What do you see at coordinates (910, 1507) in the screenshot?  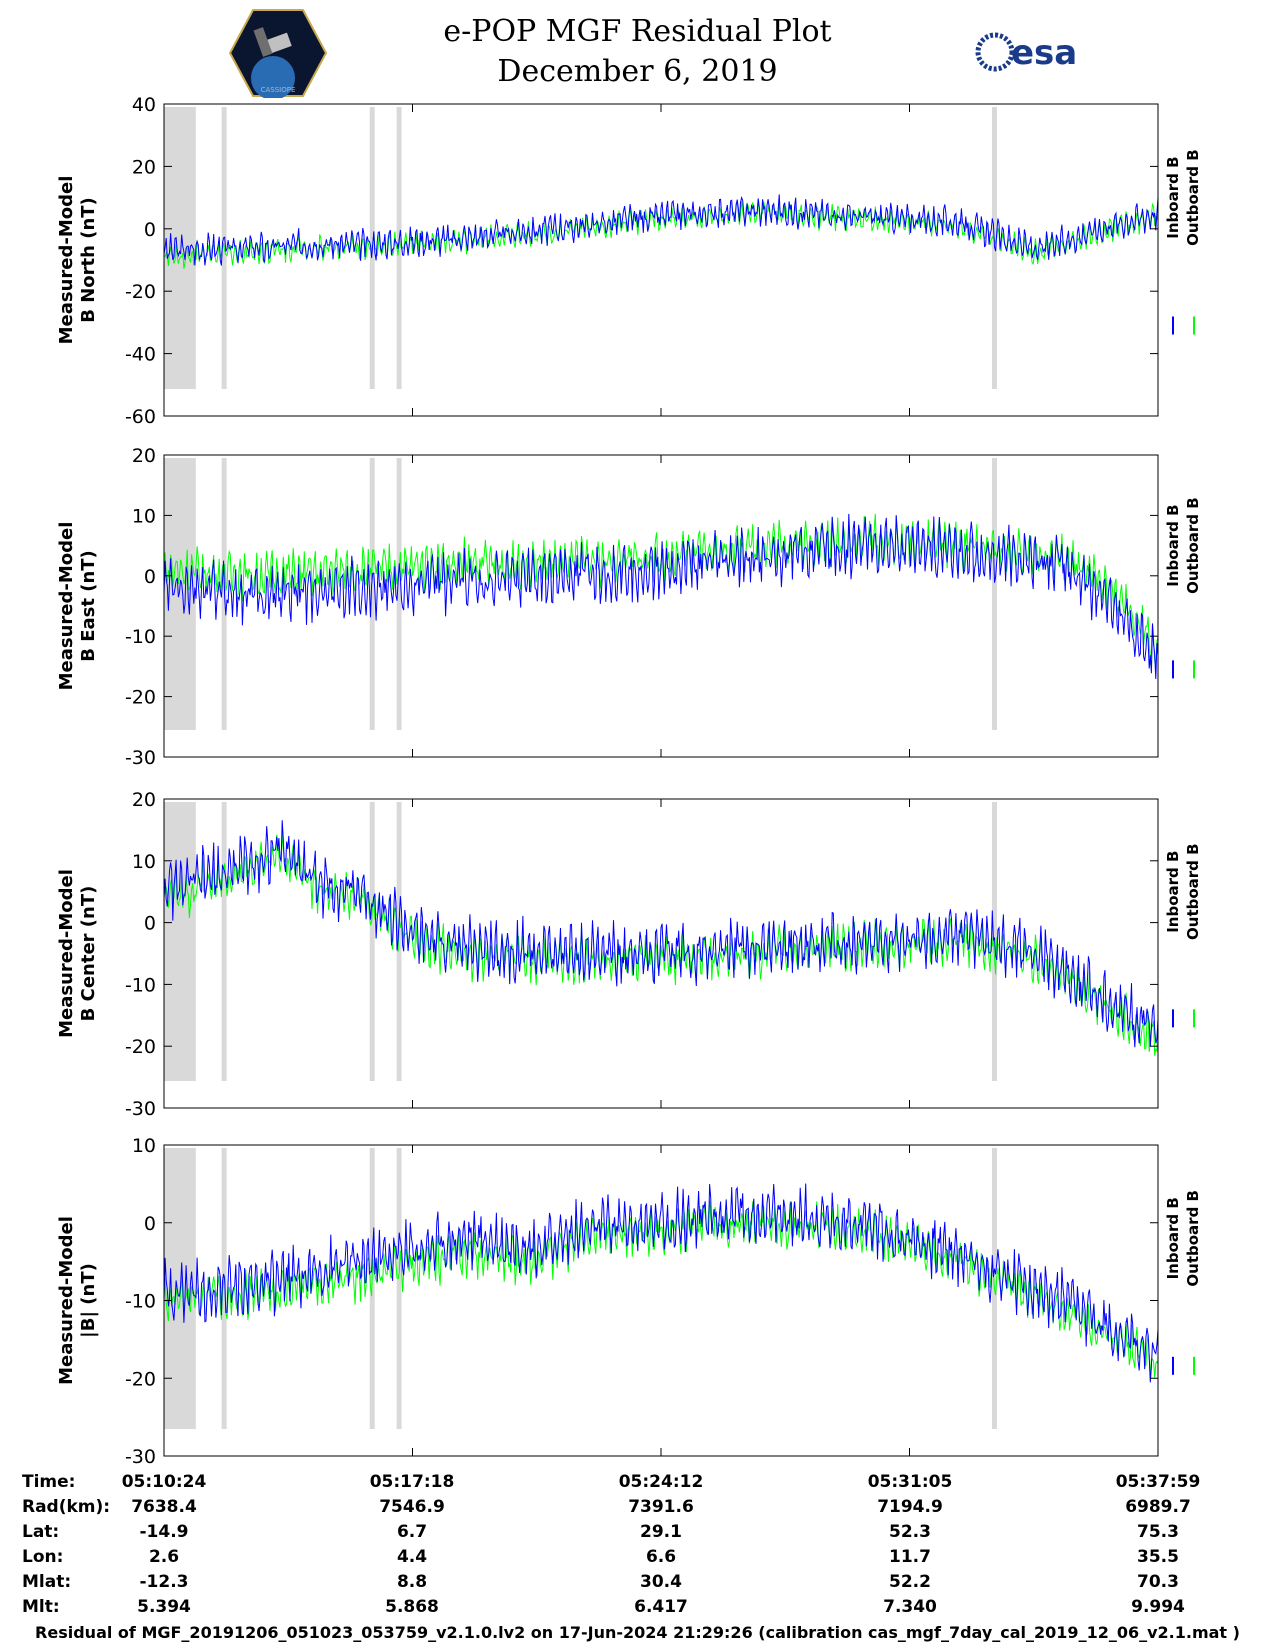 I see `info-cell: 7194.9` at bounding box center [910, 1507].